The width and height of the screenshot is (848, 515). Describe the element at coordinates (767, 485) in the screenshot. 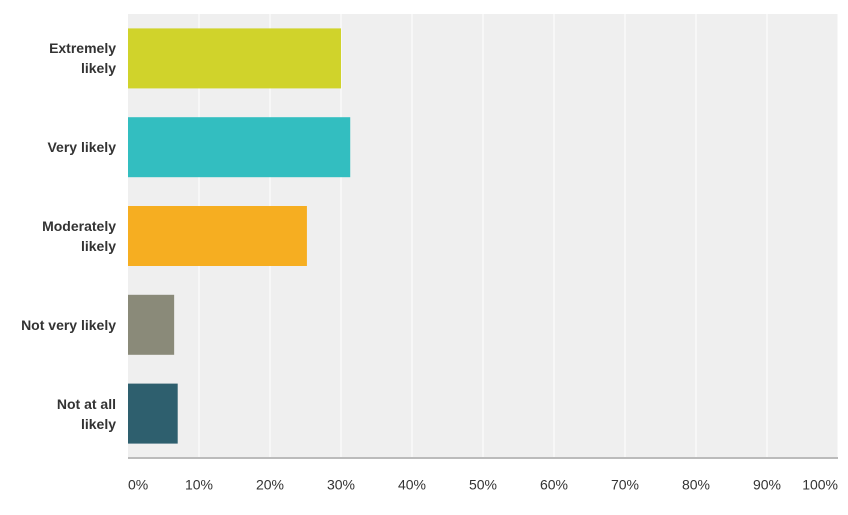

I see `x-tick-label: 90%` at that location.